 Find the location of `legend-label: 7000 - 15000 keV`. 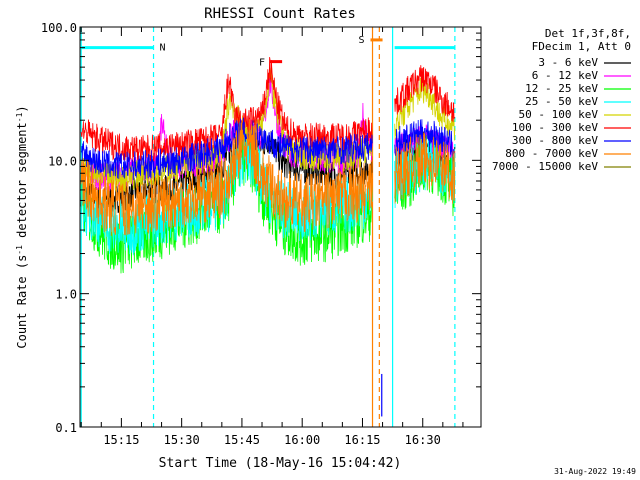

legend-label: 7000 - 15000 keV is located at coordinates (545, 166).